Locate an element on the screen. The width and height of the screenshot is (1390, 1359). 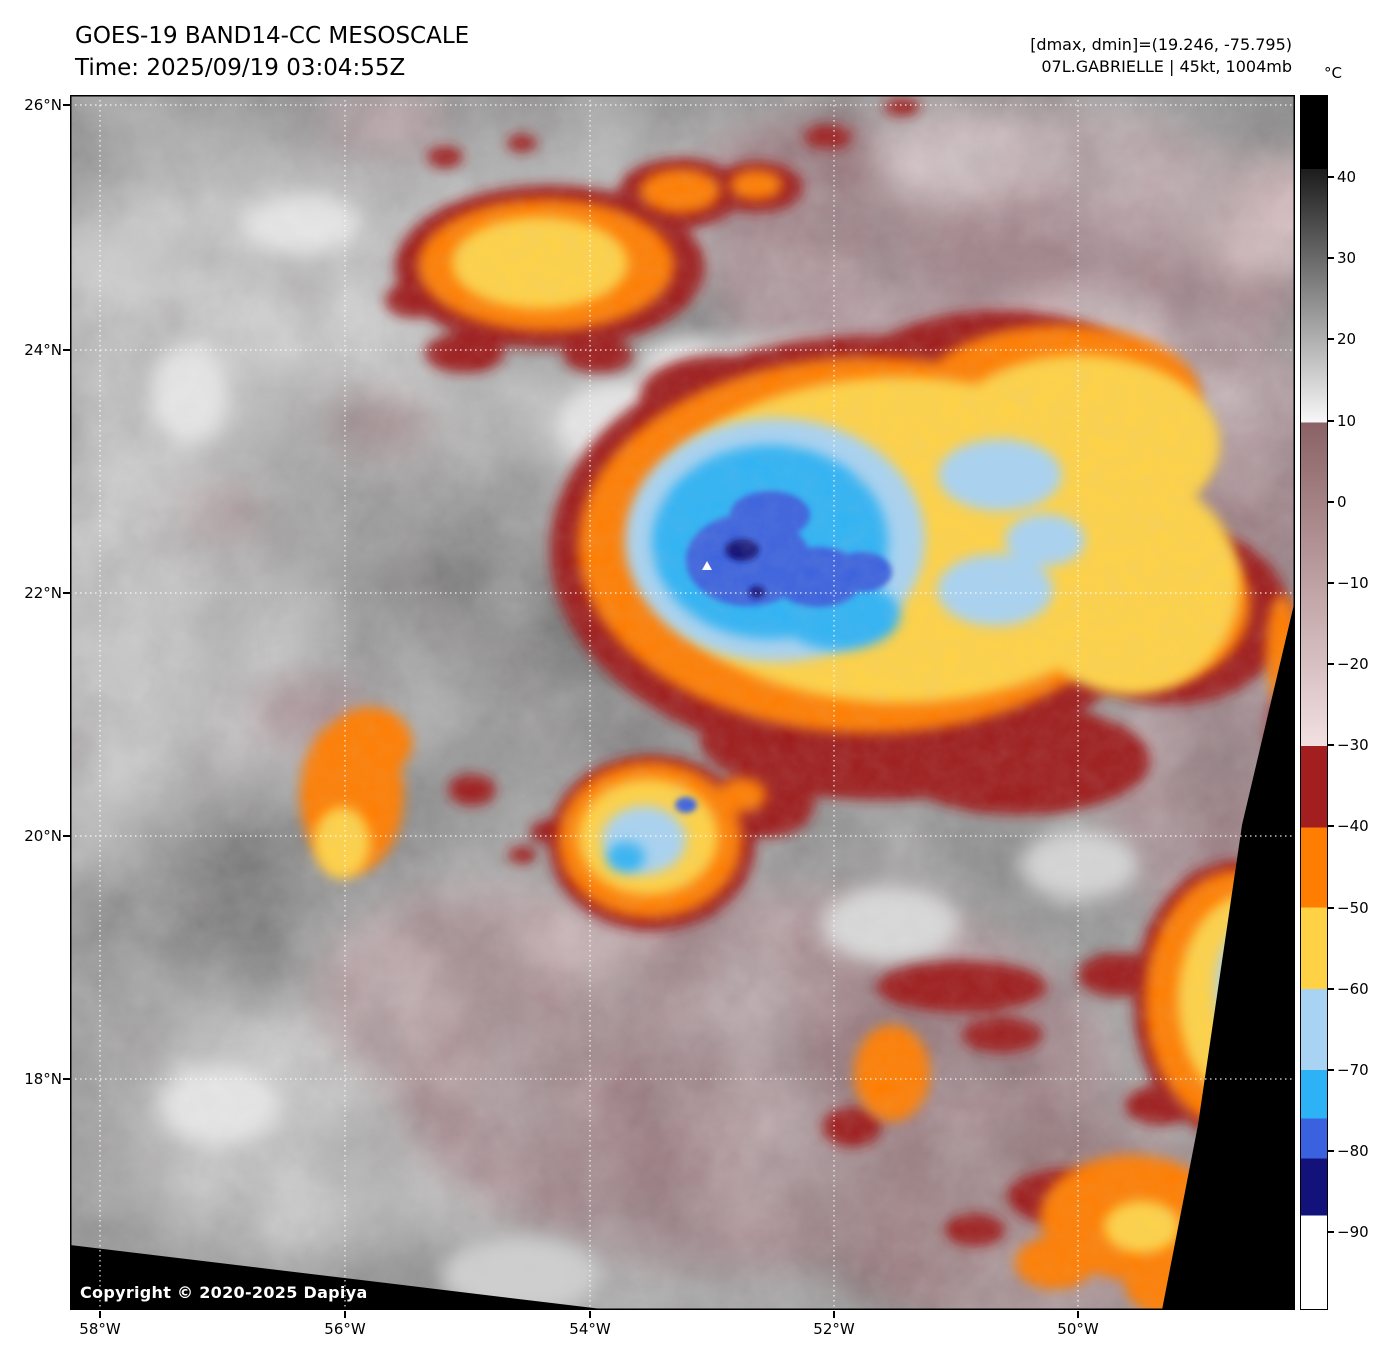
lat-label-24n: 24°N is located at coordinates (43, 350).